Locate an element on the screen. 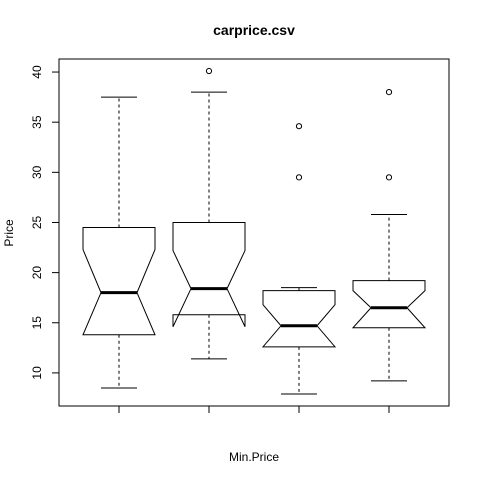  y-tick-label: 30 is located at coordinates (37, 172).